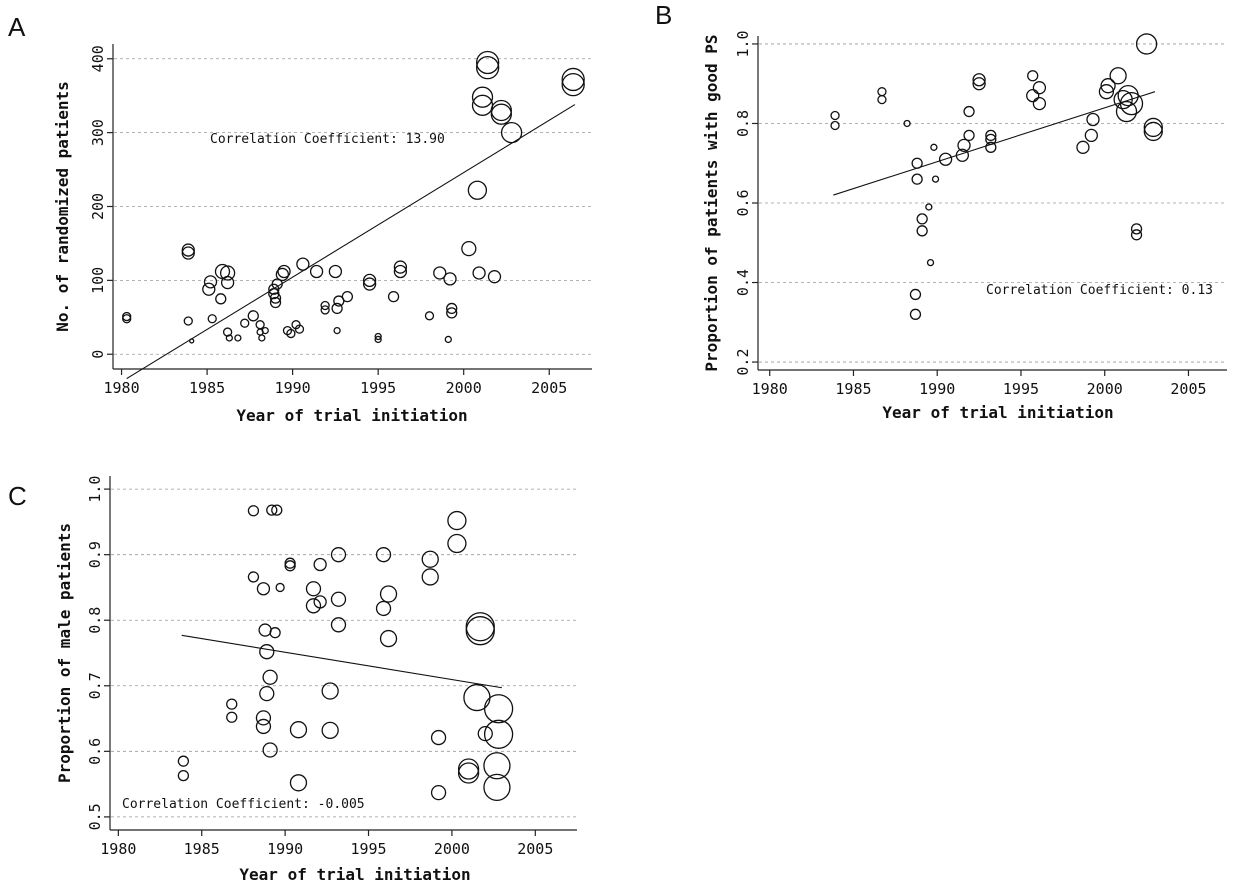  What do you see at coordinates (98, 280) in the screenshot?
I see `y-tick-label: 100` at bounding box center [98, 280].